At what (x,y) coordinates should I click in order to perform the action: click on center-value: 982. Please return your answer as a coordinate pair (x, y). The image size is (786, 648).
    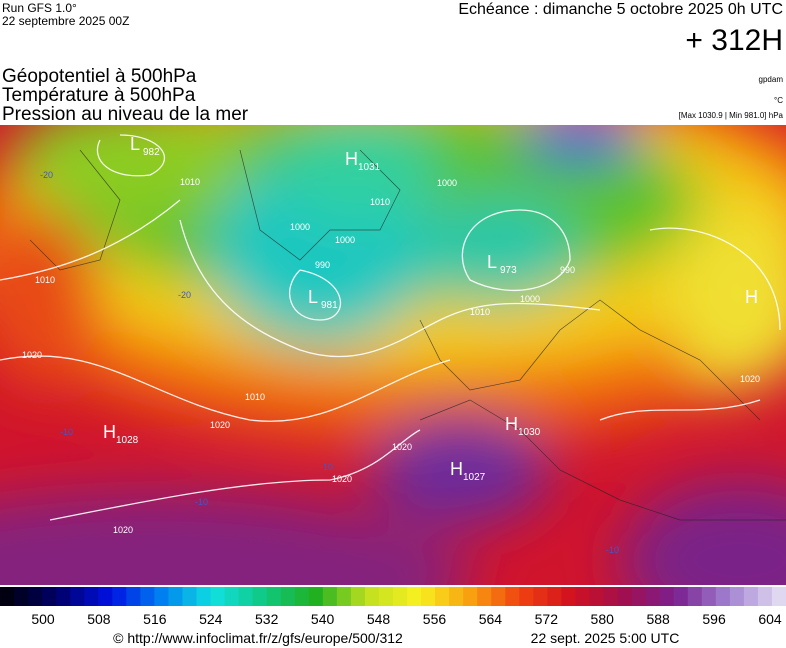
    Looking at the image, I should click on (151, 152).